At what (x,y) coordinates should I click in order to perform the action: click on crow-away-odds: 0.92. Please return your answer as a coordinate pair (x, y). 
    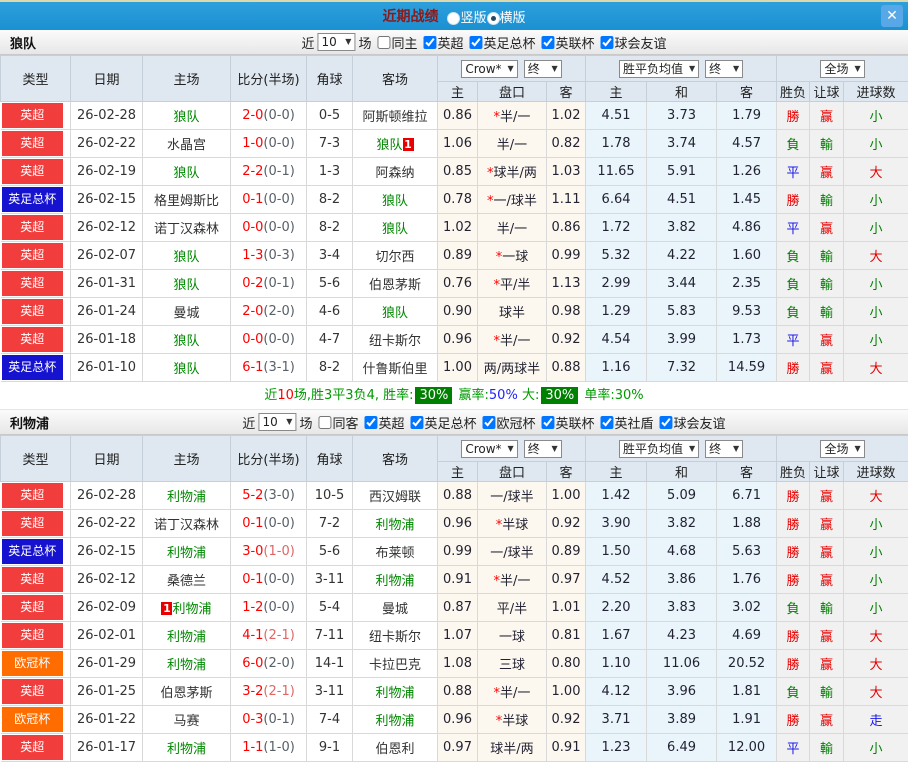
    Looking at the image, I should click on (566, 720).